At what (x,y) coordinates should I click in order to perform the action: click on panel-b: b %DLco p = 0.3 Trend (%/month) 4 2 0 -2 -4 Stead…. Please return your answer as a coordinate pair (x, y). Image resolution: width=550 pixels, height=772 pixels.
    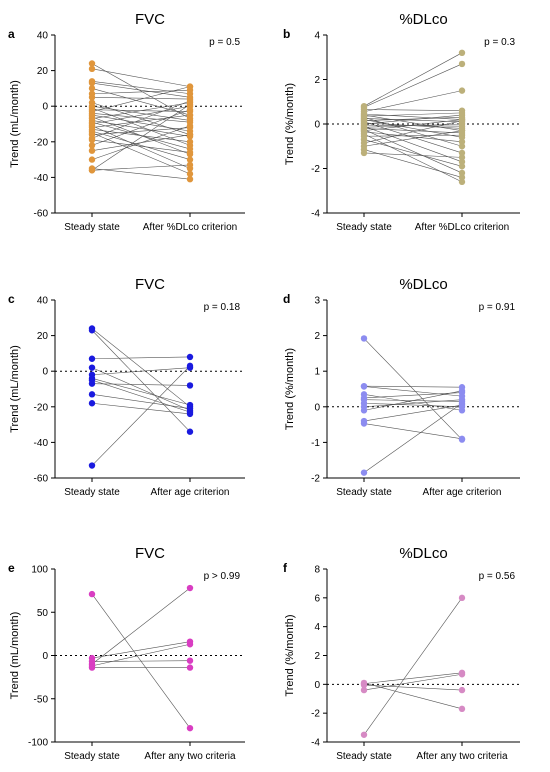
    Looking at the image, I should click on (401, 122).